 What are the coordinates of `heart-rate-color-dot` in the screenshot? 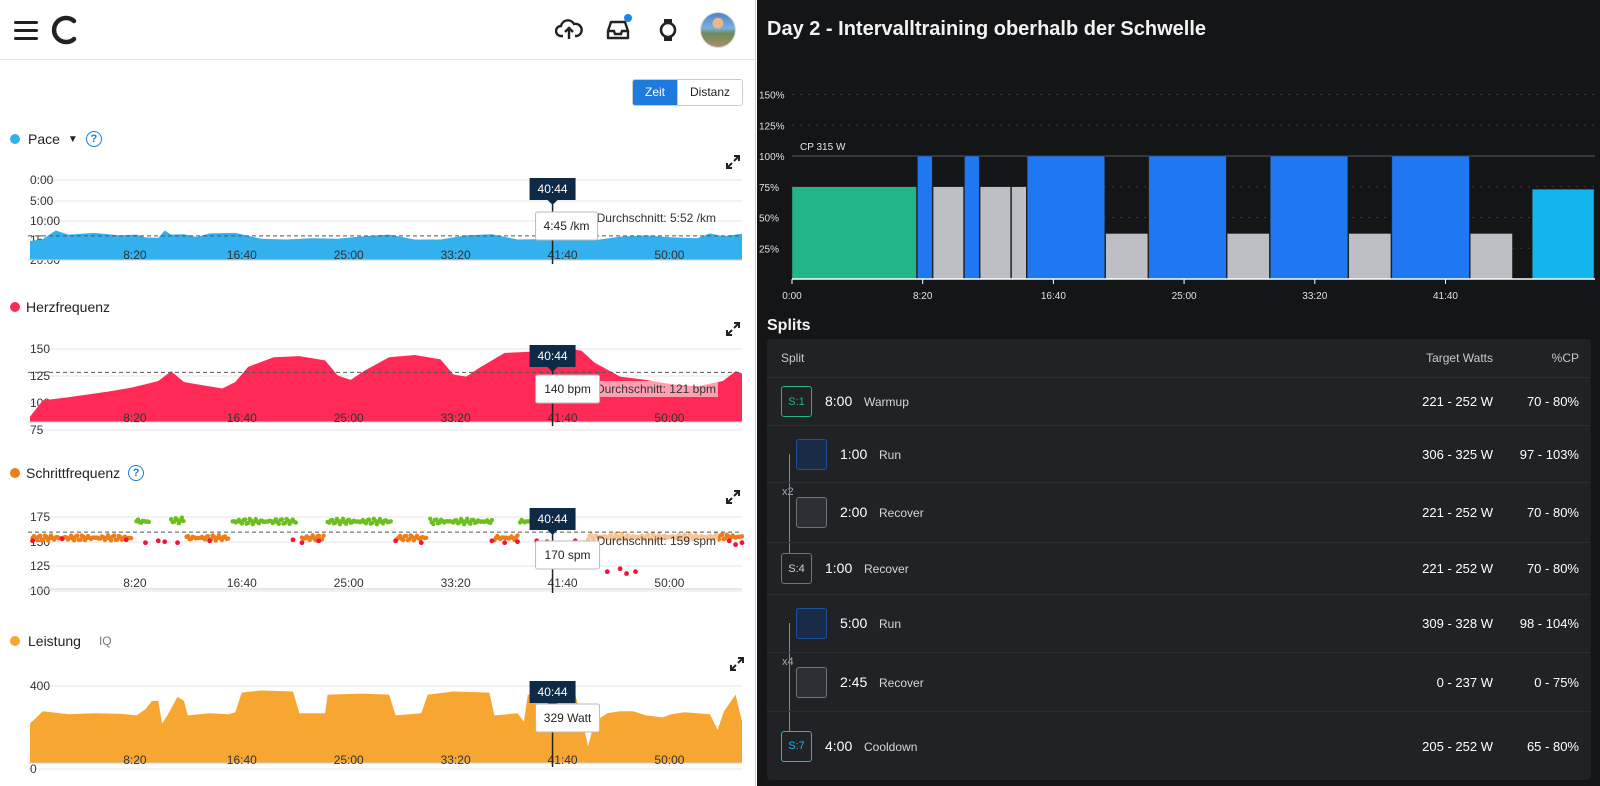 It's located at (15, 307).